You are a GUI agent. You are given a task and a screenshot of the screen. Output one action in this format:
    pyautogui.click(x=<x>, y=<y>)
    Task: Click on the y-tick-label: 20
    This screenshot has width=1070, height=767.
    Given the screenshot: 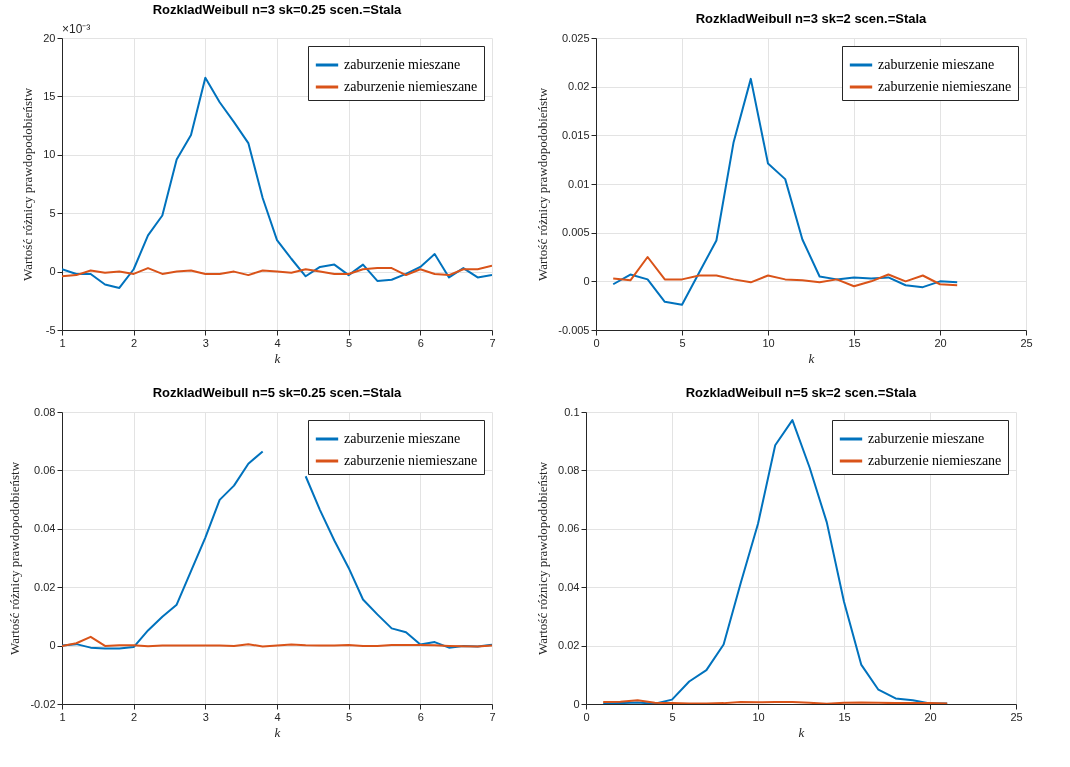 What is the action you would take?
    pyautogui.click(x=49, y=37)
    